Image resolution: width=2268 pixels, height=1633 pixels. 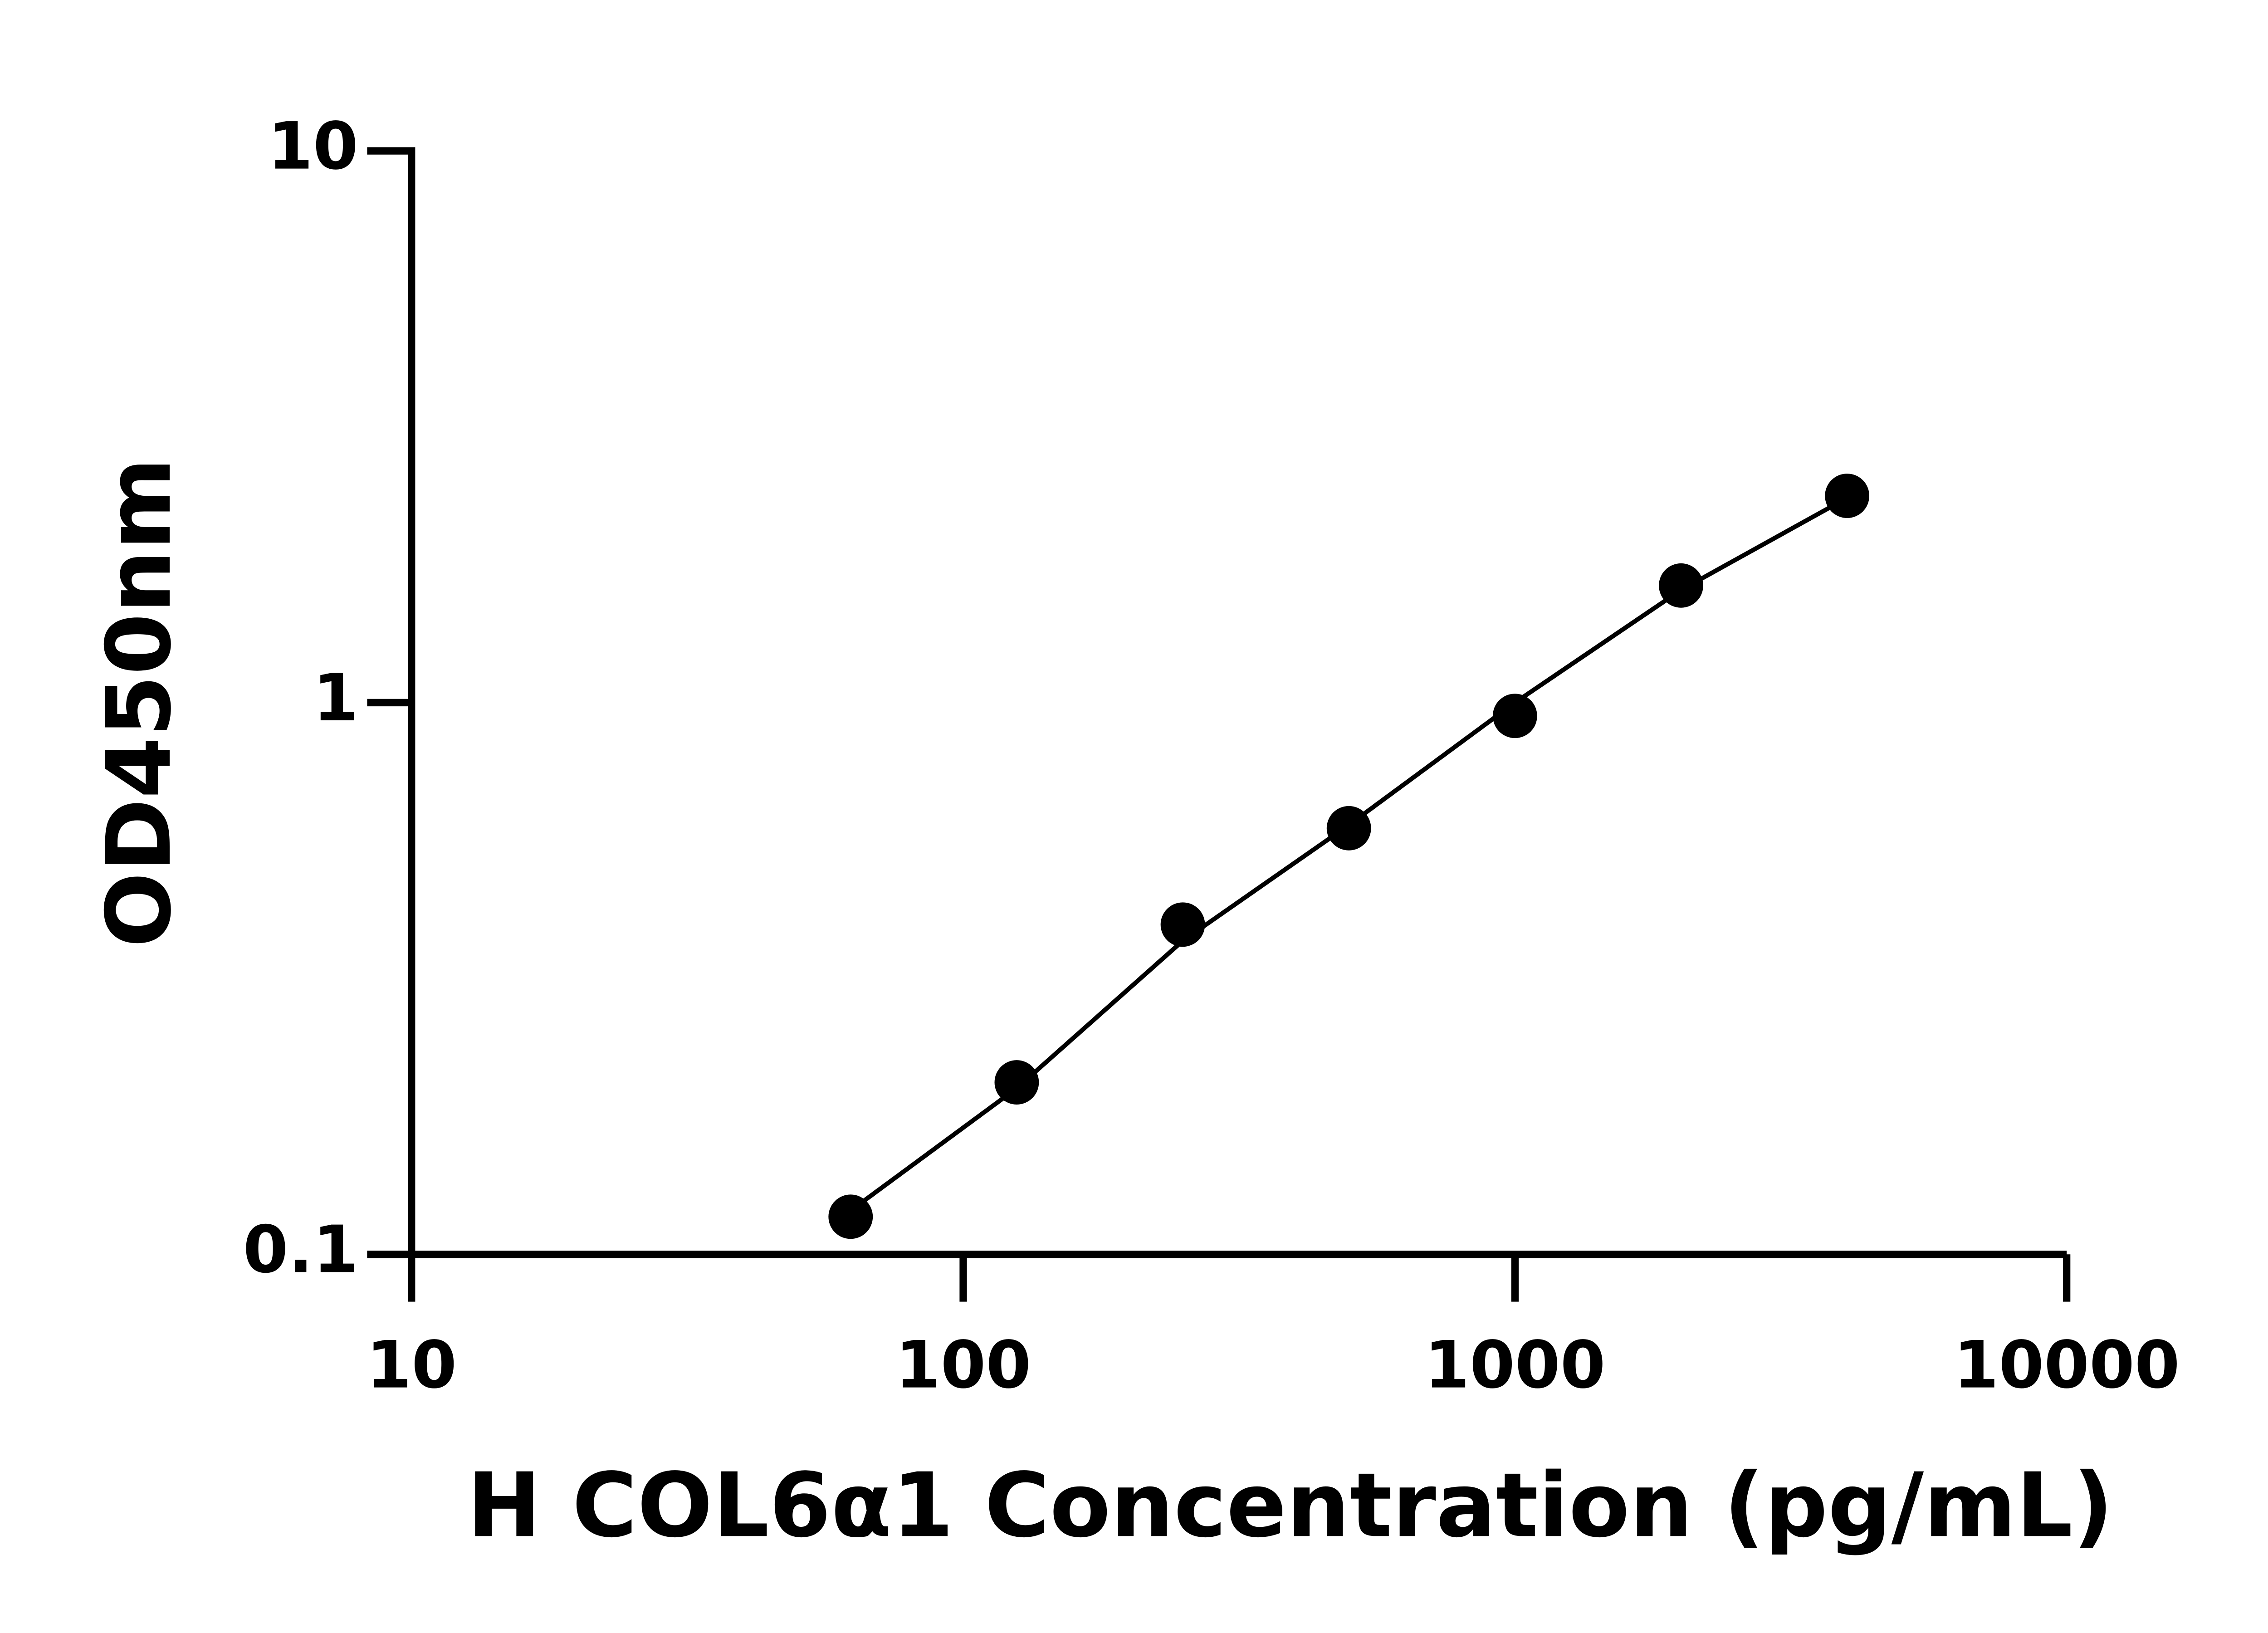 What do you see at coordinates (140, 703) in the screenshot?
I see `y-axis-title: OD450nm` at bounding box center [140, 703].